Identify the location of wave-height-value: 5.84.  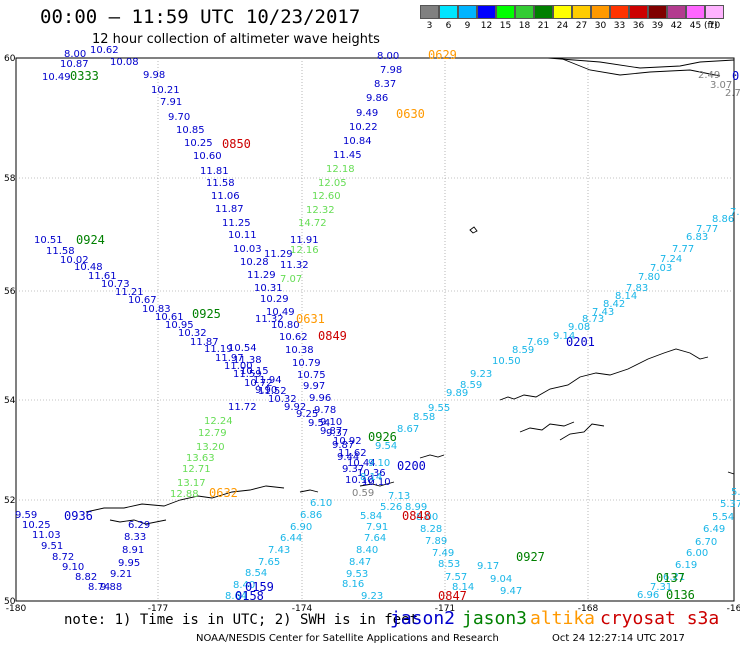
(371, 516).